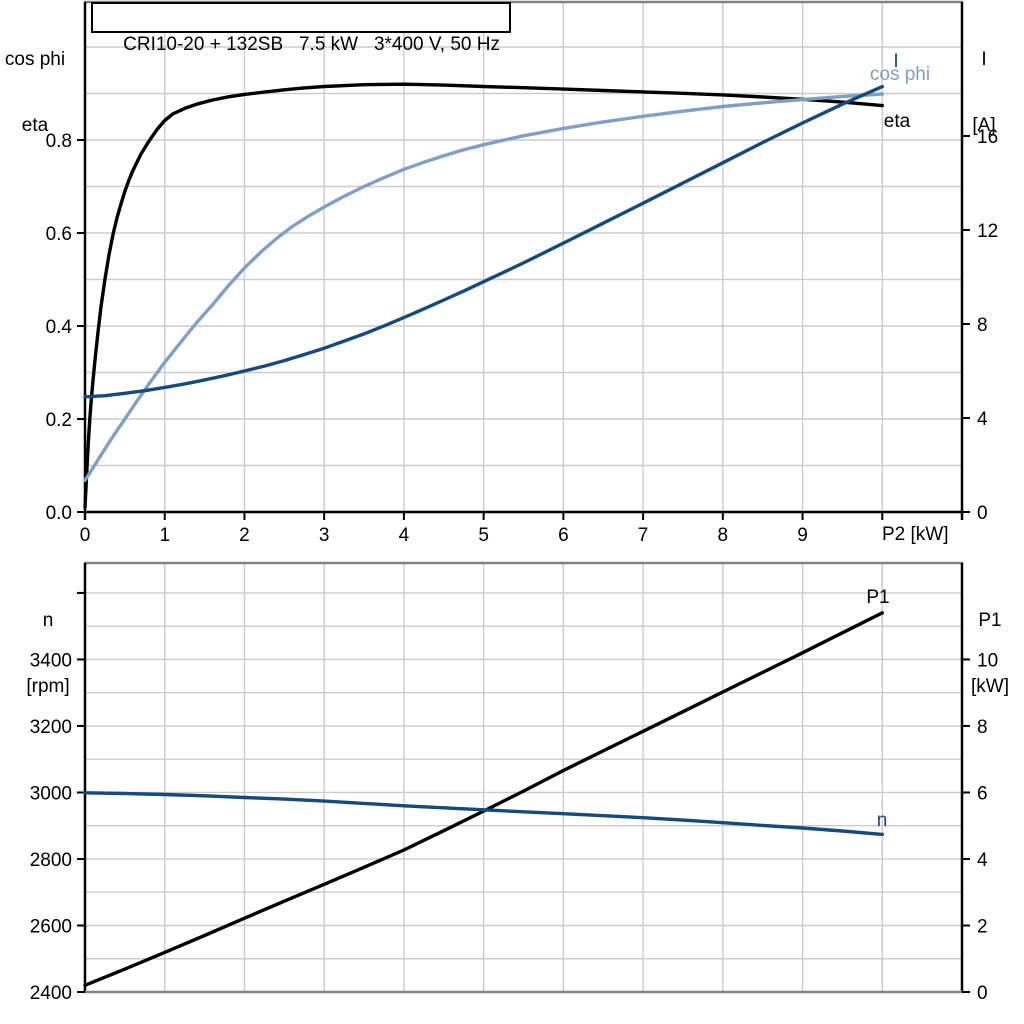  I want to click on right-tick-label: 6, so click(982, 793).